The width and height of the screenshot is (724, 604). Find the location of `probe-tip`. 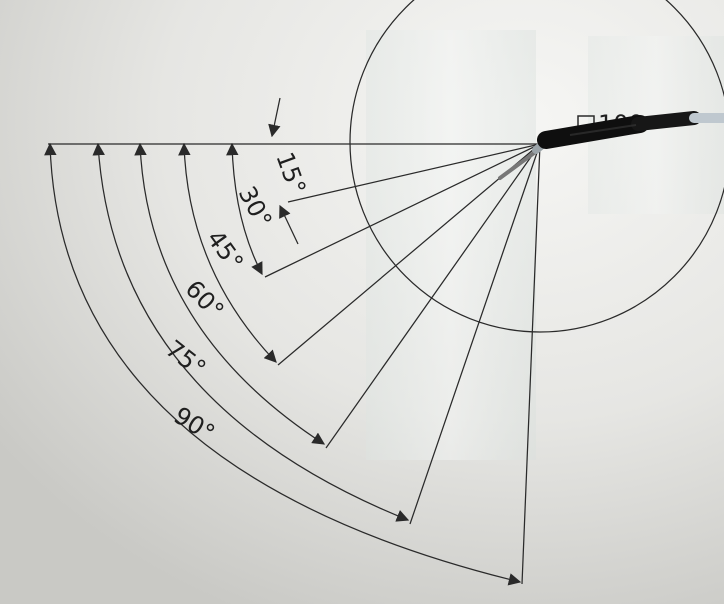

probe-tip is located at coordinates (519, 164).